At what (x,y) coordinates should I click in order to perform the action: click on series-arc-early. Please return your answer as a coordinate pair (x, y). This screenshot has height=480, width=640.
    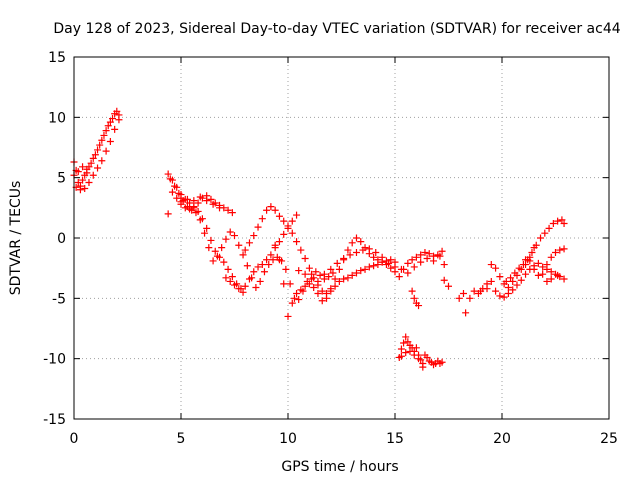
    Looking at the image, I should click on (96, 150).